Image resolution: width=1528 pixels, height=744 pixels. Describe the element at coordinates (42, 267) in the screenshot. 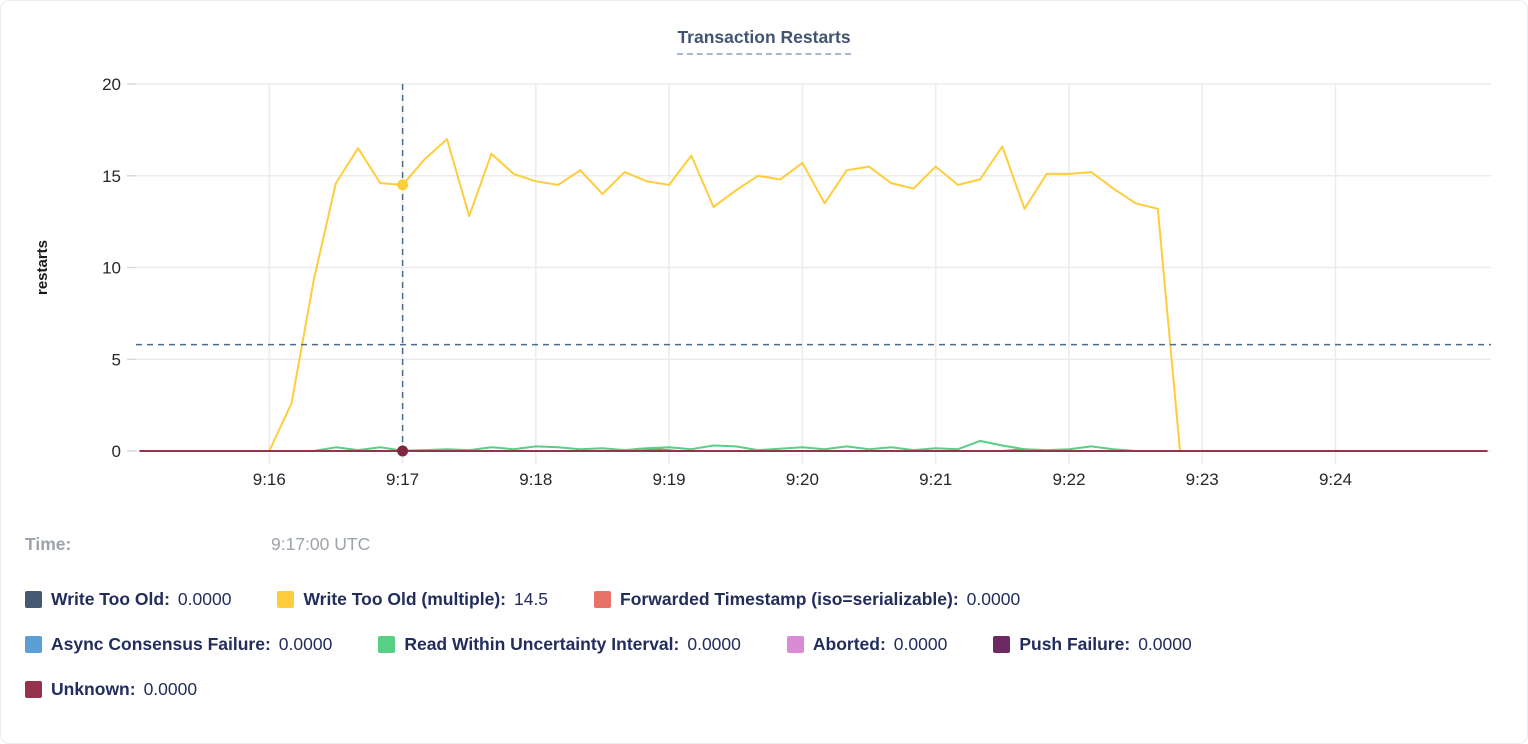

I see `y-axis-label: restarts` at that location.